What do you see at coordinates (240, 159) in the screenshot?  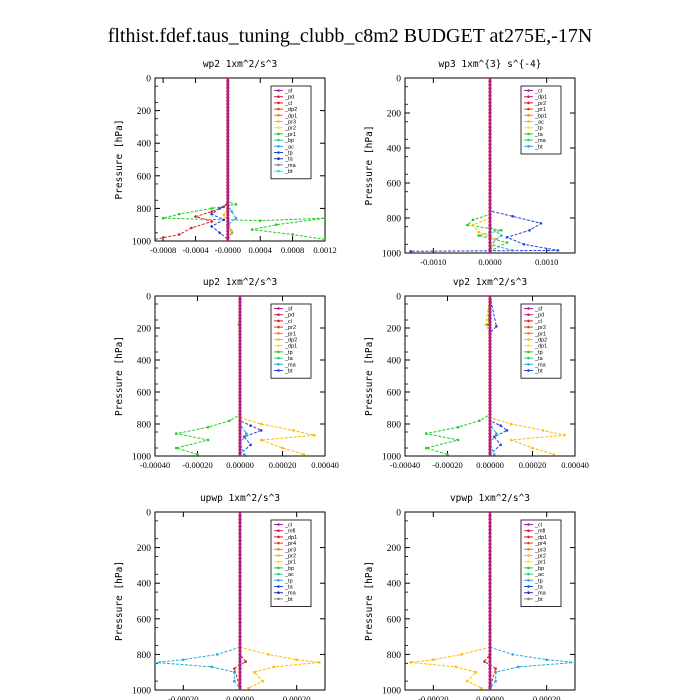 I see `plot-frame` at bounding box center [240, 159].